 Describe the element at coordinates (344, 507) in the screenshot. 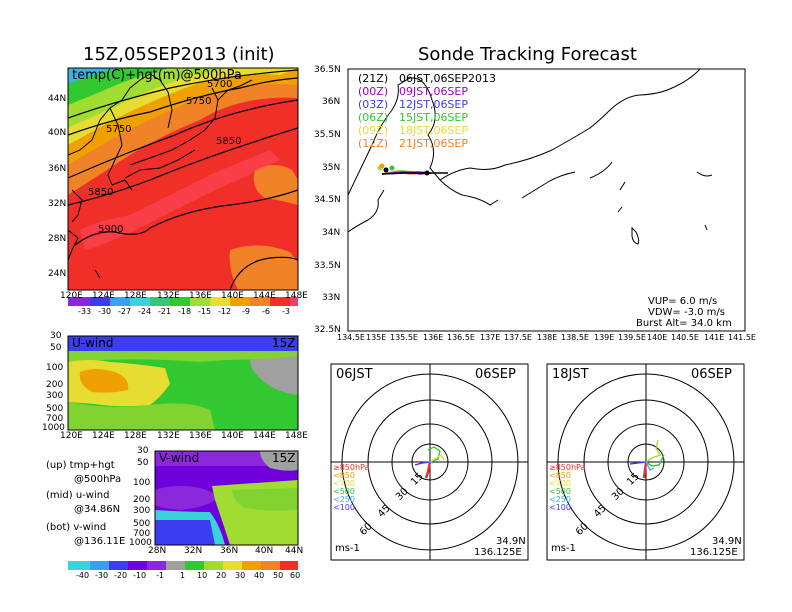

I see `polar-left-level-5: <100` at that location.